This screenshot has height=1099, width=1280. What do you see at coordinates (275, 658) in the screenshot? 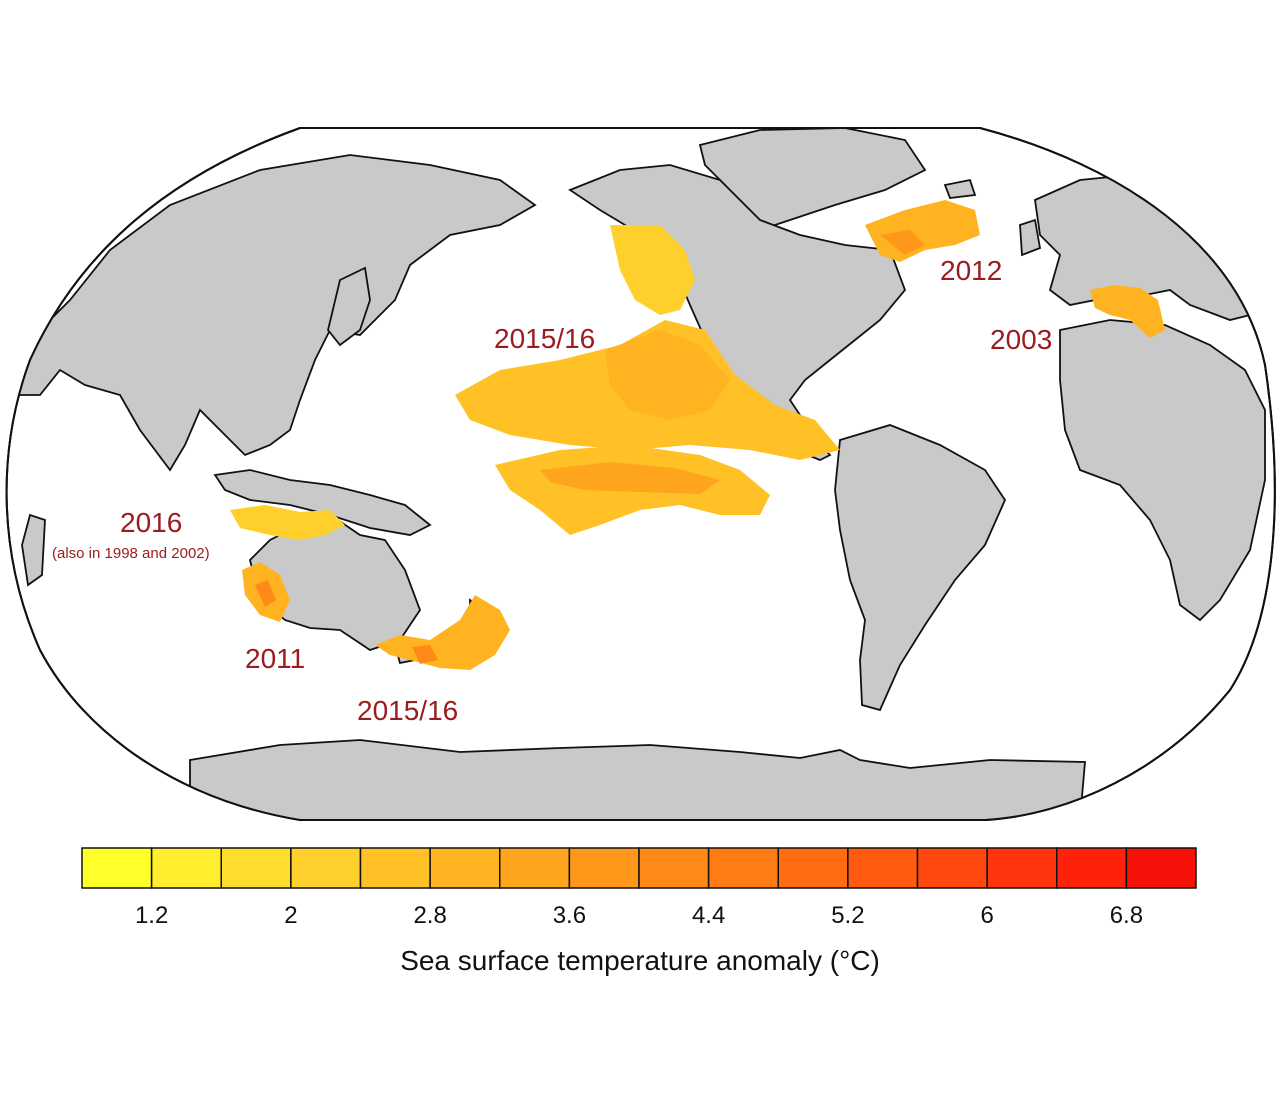
I see `label-western-australia: 2011` at bounding box center [275, 658].